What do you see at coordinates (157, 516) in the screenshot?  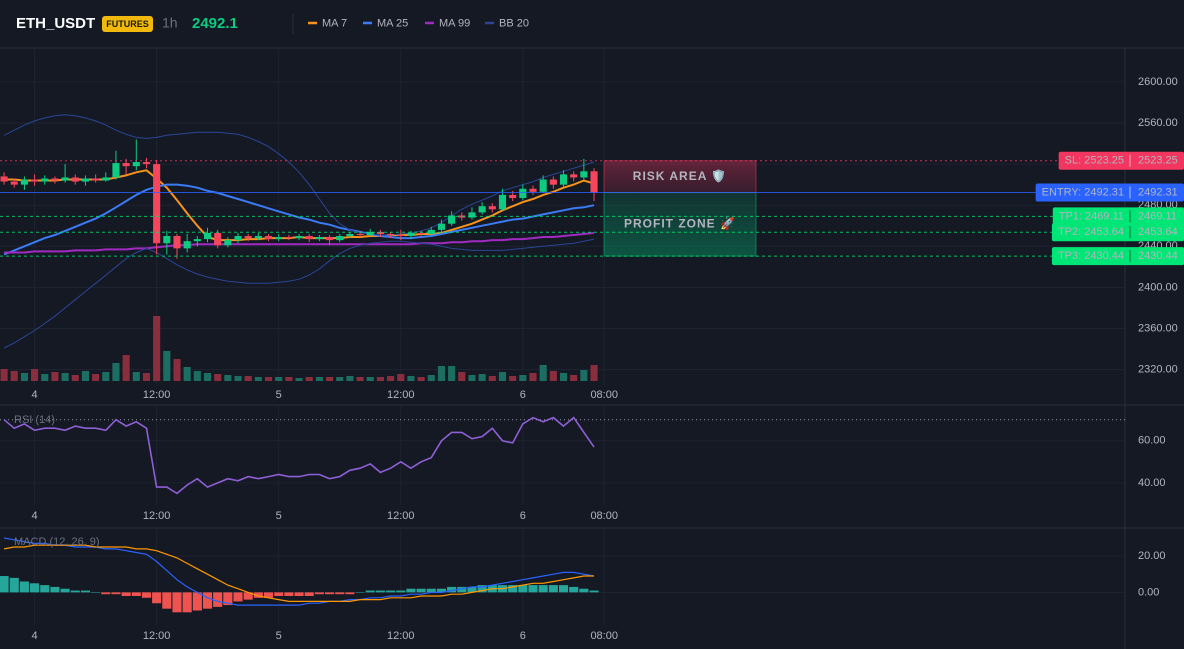 I see `x-tick-label: 12:00` at bounding box center [157, 516].